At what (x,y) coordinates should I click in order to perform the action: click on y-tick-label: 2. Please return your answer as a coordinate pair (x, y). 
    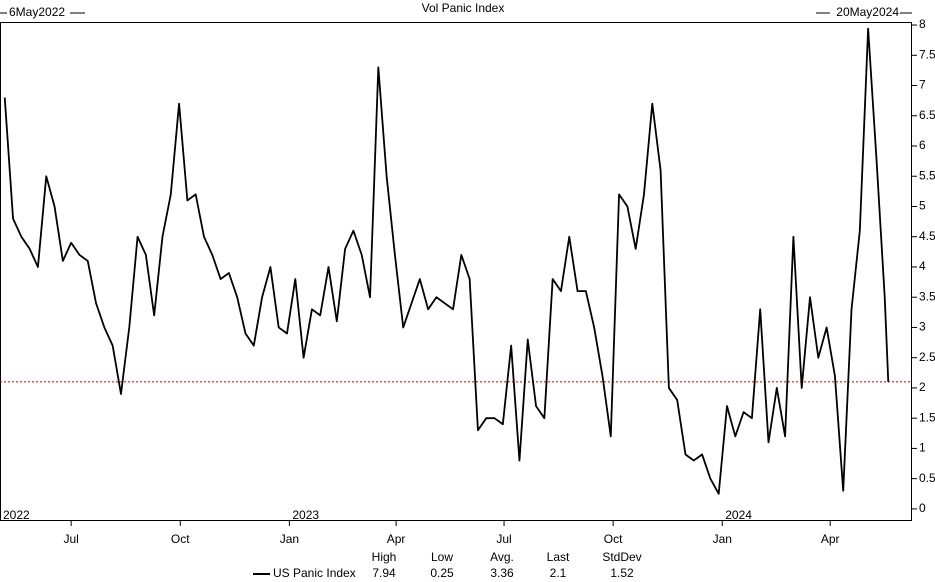
    Looking at the image, I should click on (922, 387).